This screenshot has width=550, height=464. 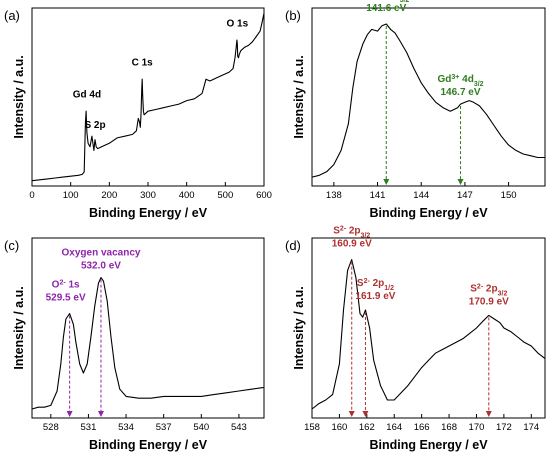 I want to click on x-tick-label: 540, so click(x=201, y=427).